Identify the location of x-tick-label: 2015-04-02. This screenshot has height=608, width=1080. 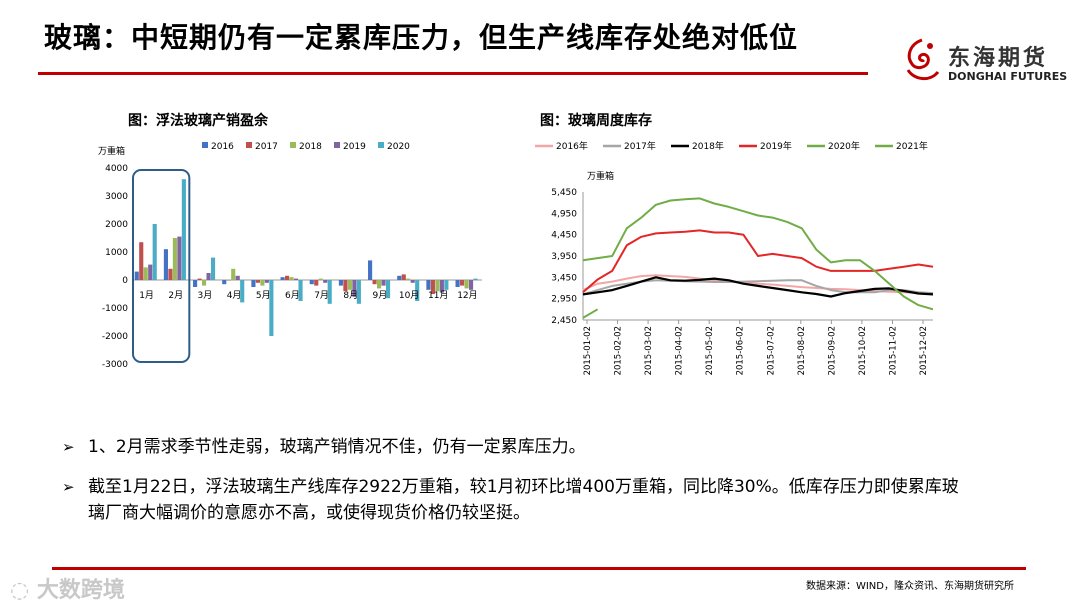
(680, 350).